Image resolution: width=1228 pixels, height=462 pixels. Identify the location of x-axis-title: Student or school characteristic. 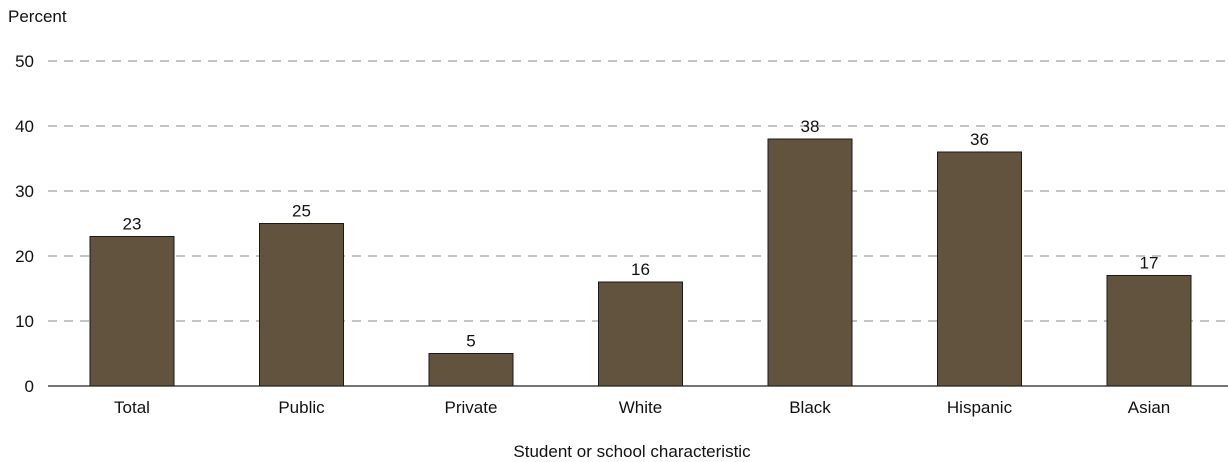
(632, 451).